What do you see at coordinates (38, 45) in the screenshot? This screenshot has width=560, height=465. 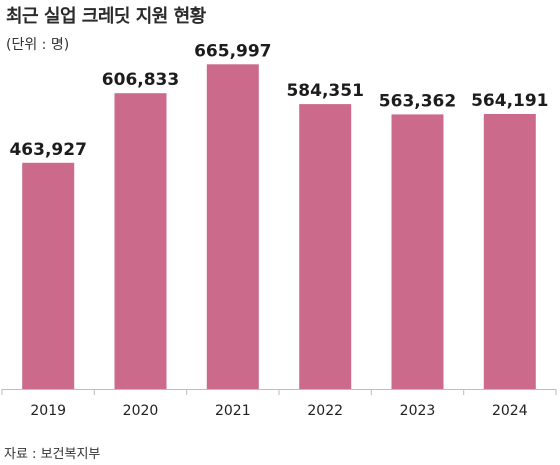 I see `unit-note: (단위 : 명)` at bounding box center [38, 45].